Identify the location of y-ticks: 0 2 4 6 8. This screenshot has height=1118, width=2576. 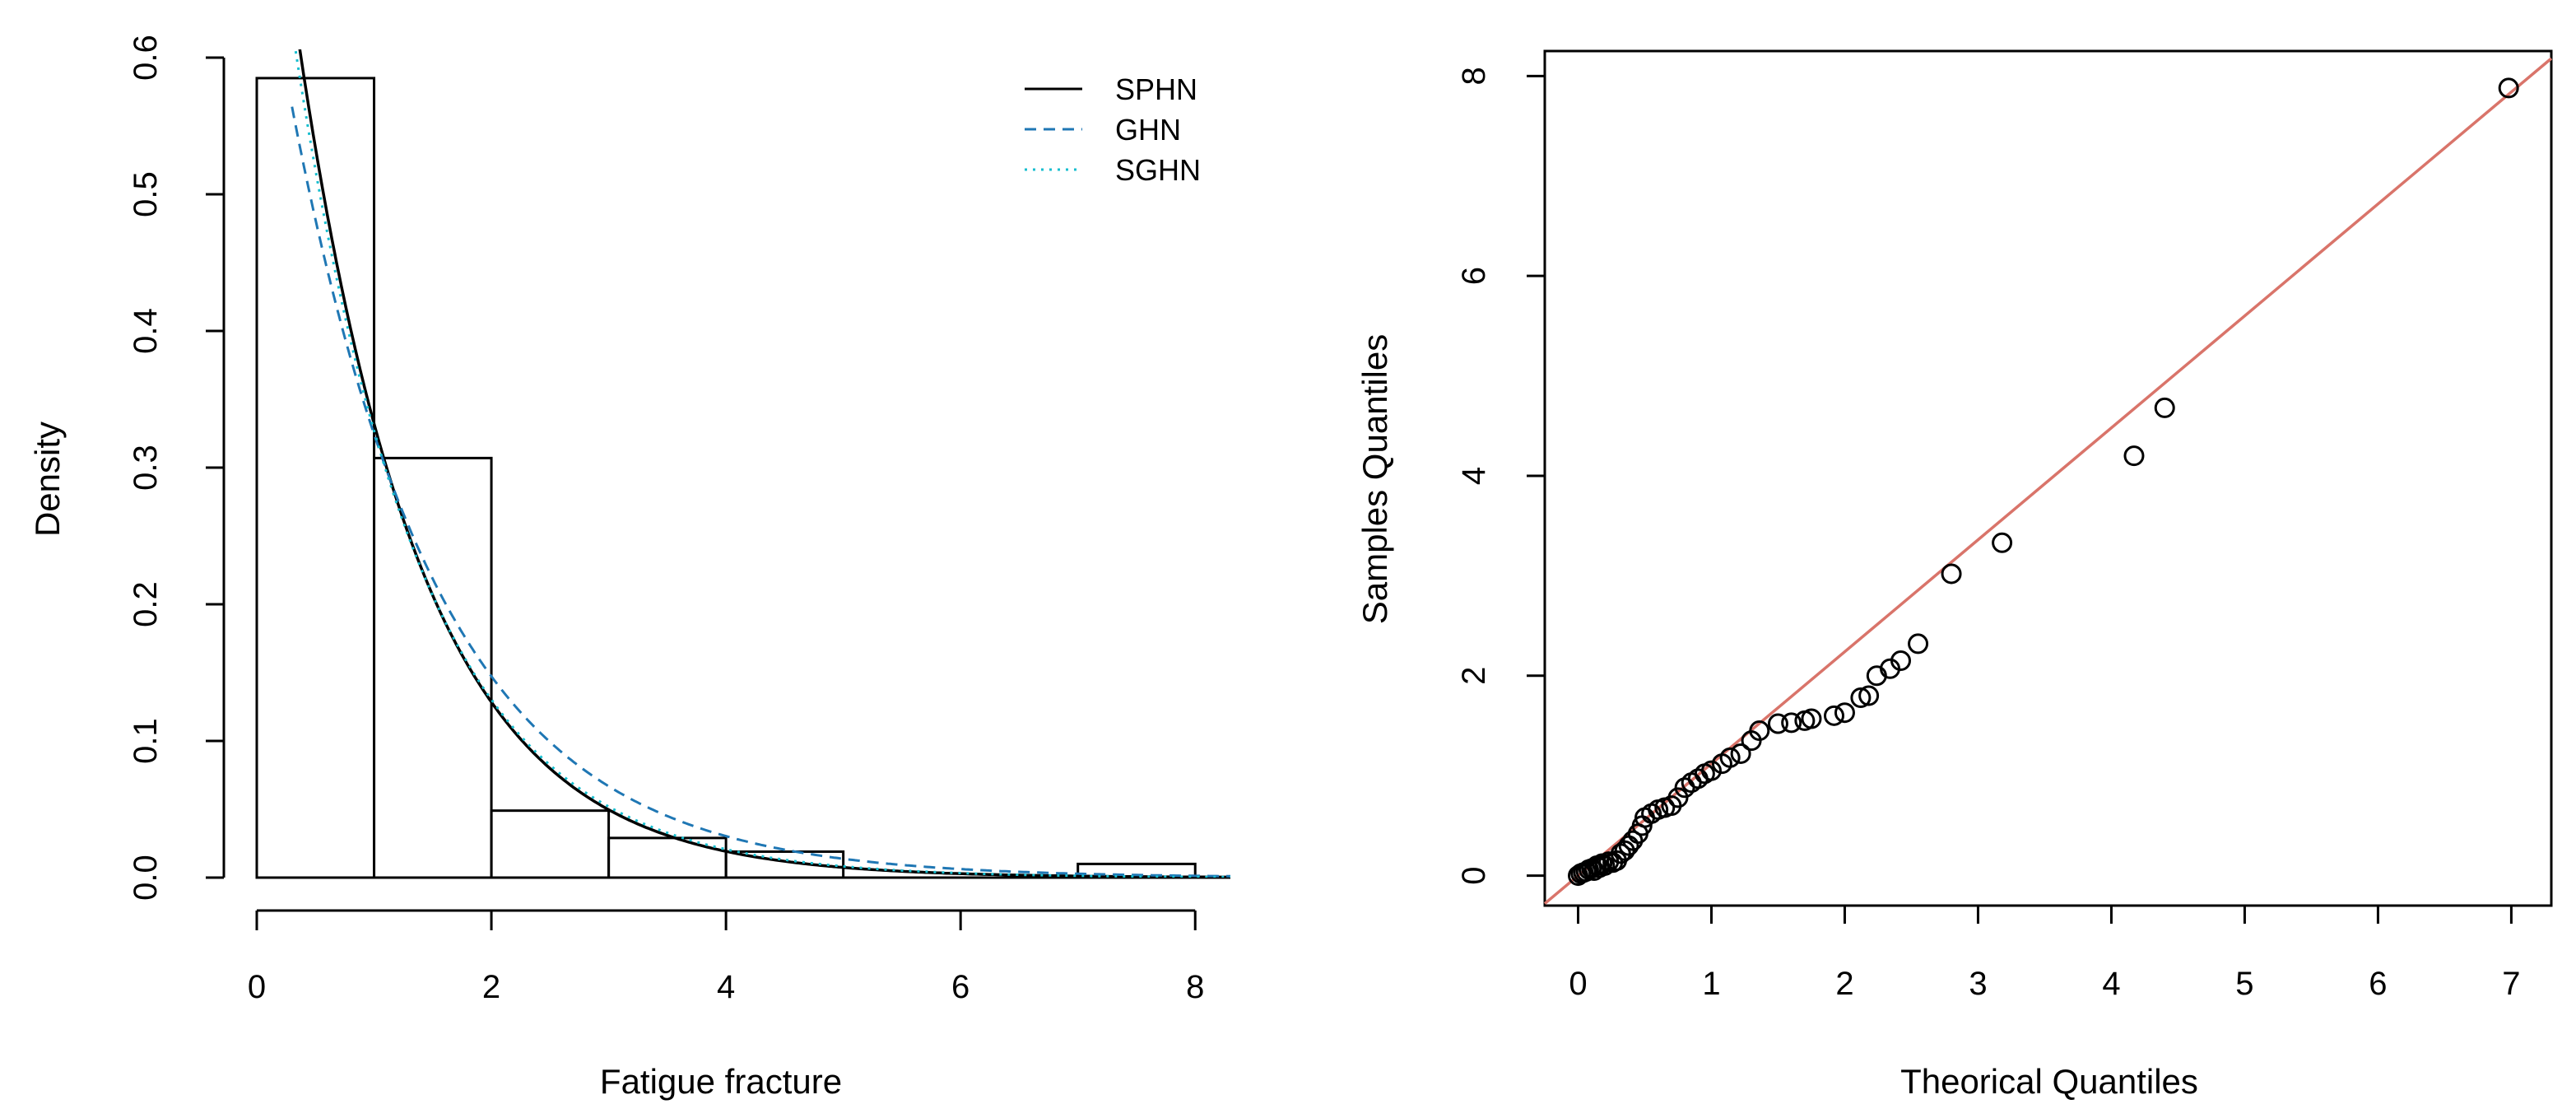
(1500, 476).